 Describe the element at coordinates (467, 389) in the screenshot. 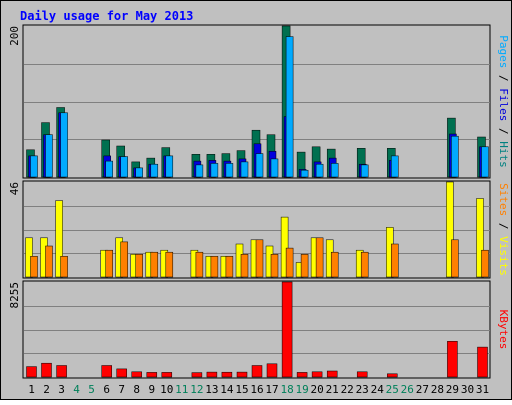

I see `day-label: 30` at that location.